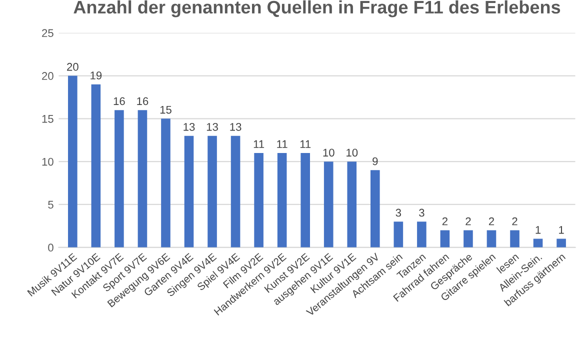 This screenshot has width=587, height=346. I want to click on y-tick-label: 25, so click(48, 33).